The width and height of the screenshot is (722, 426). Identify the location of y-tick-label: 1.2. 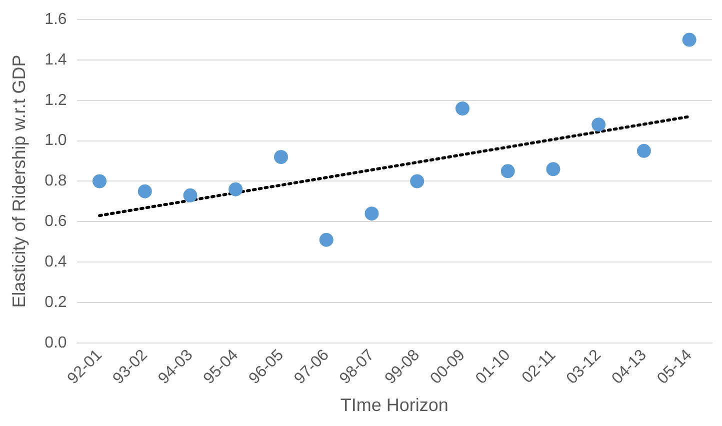
(55, 100).